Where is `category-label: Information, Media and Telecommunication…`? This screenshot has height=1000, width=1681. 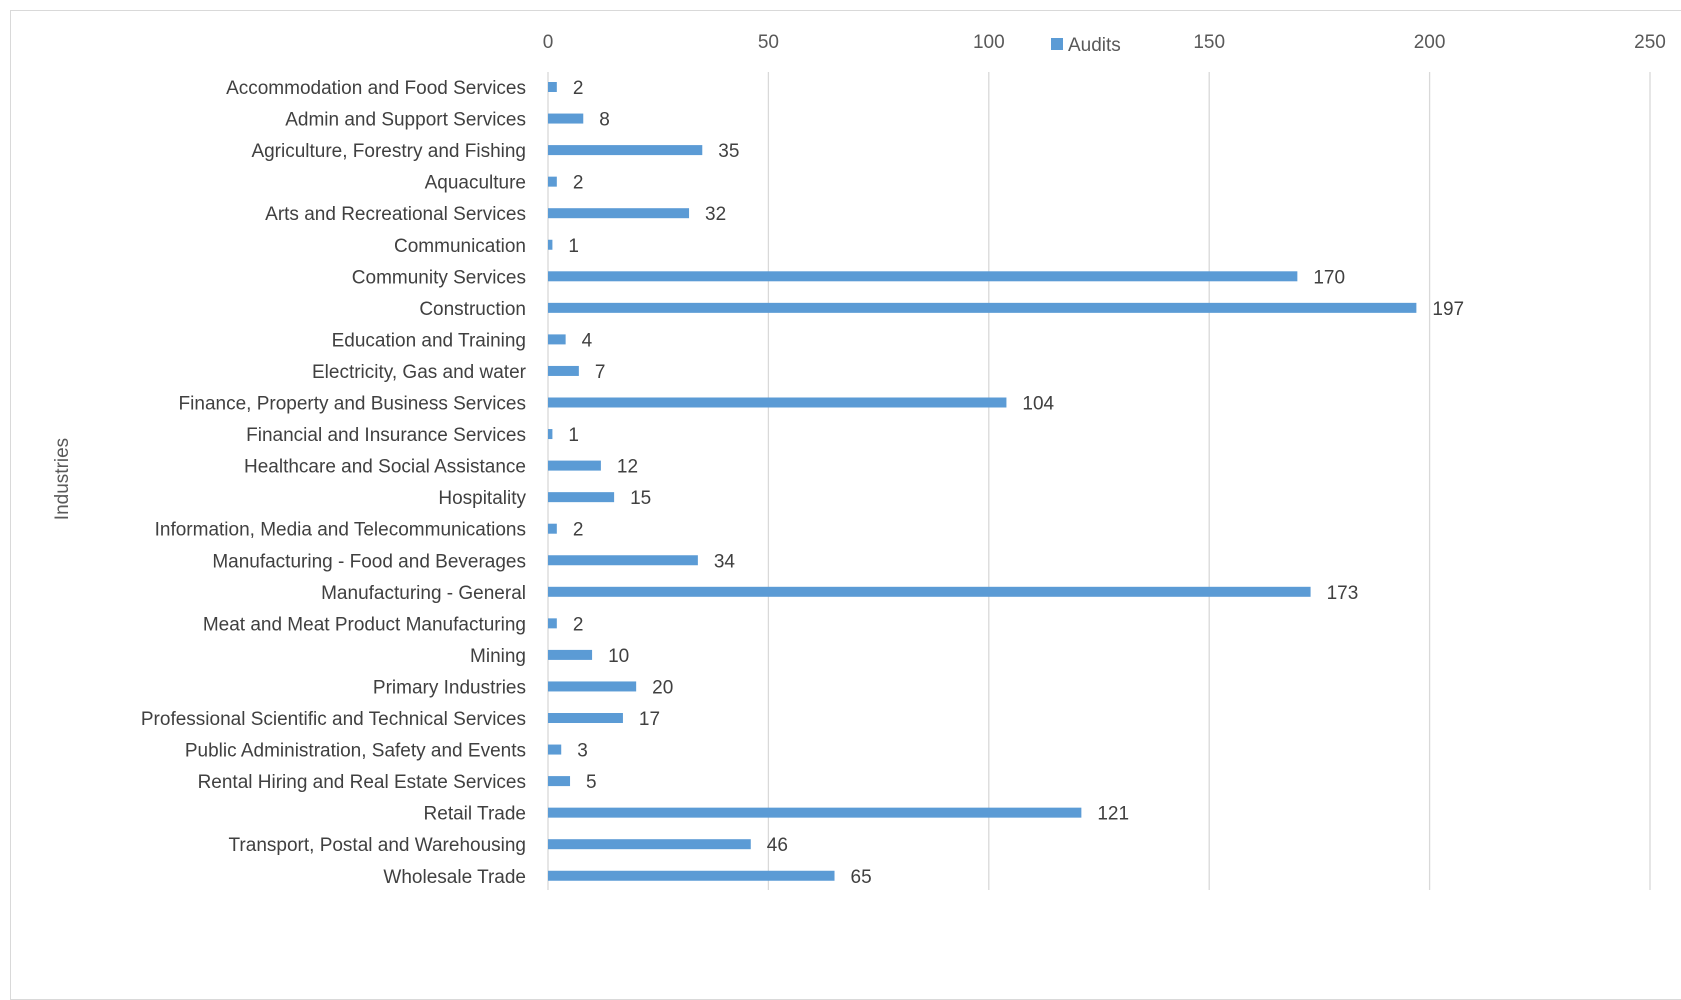 category-label: Information, Media and Telecommunication… is located at coordinates (340, 530).